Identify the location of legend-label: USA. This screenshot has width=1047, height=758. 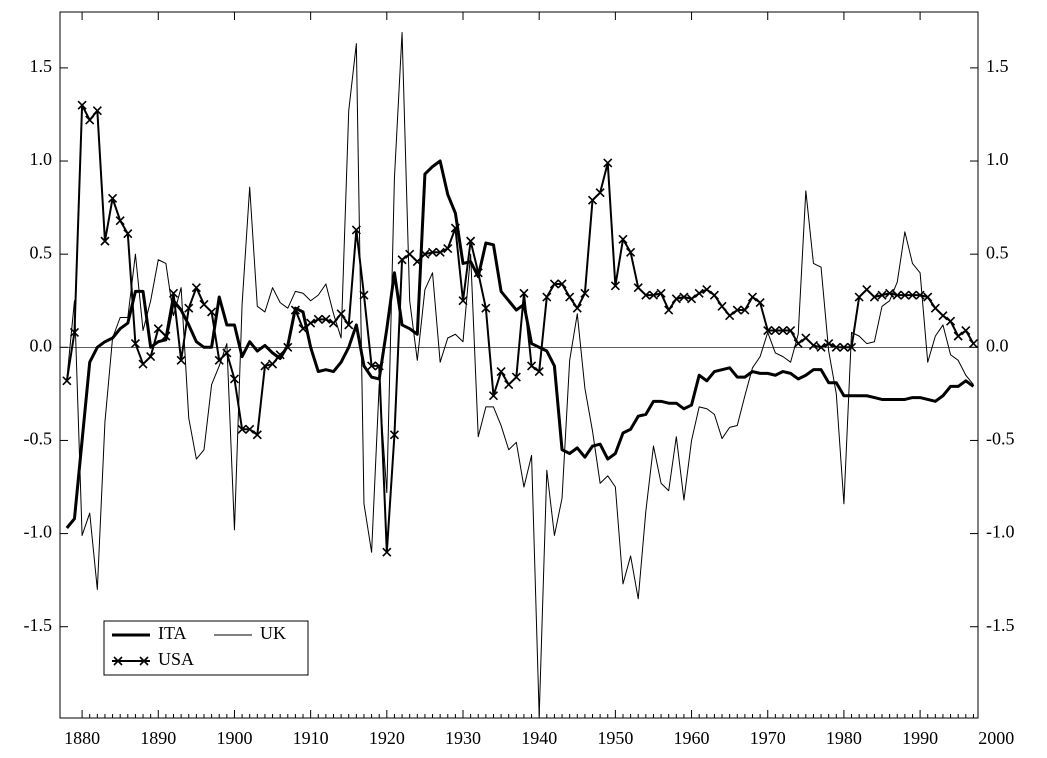
(176, 659).